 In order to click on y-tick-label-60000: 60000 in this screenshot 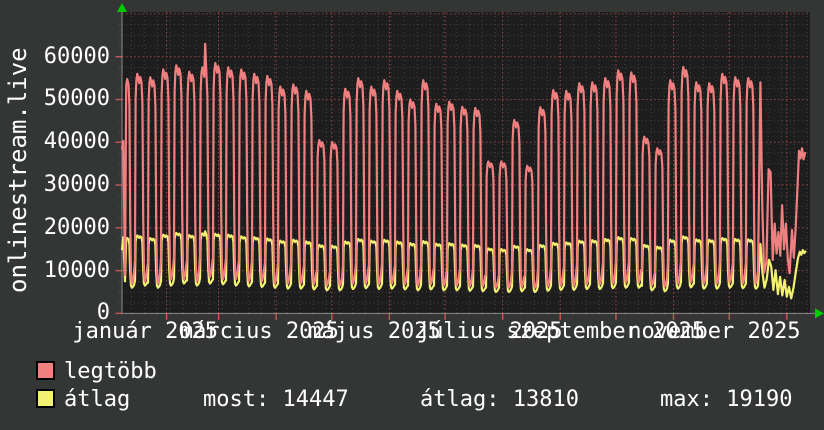, I will do `click(76, 56)`.